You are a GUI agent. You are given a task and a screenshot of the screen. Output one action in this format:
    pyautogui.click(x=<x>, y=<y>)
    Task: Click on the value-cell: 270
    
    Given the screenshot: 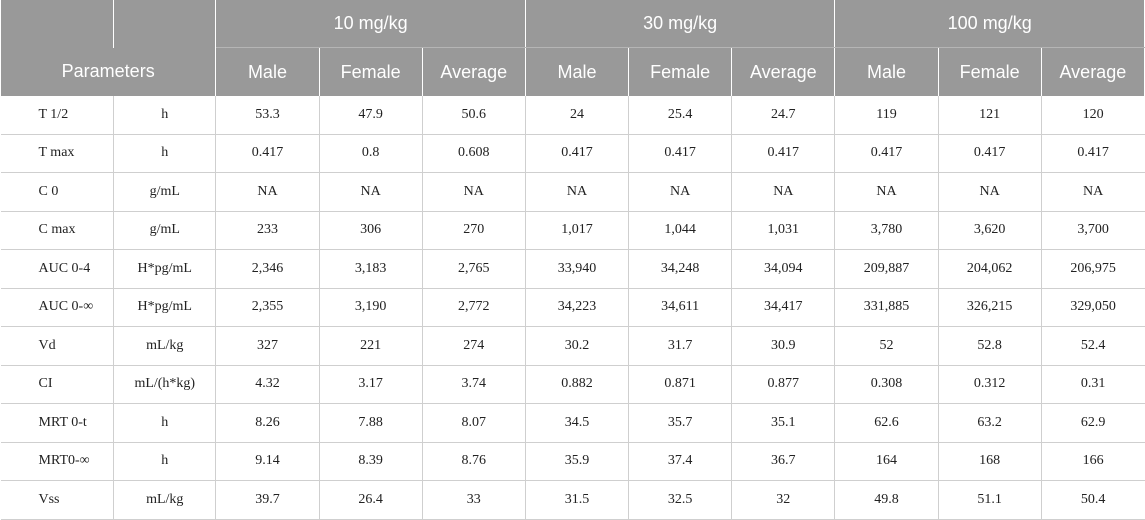 What is the action you would take?
    pyautogui.click(x=473, y=230)
    